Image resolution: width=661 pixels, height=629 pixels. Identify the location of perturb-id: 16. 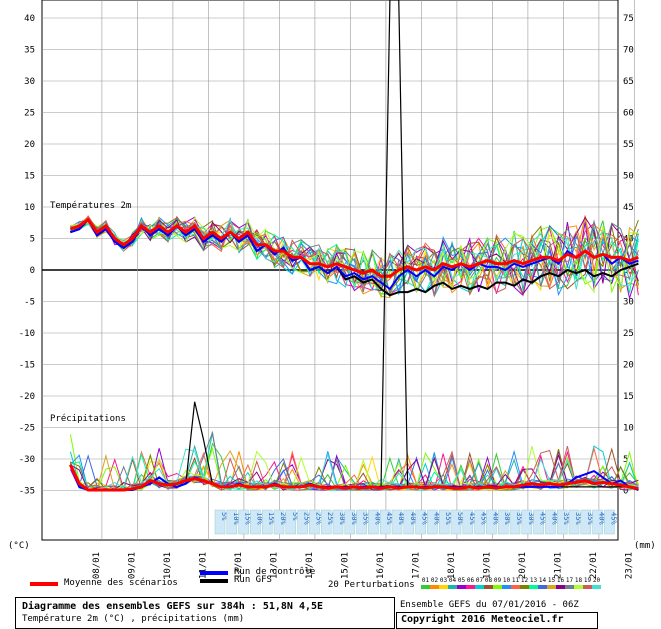
(560, 583).